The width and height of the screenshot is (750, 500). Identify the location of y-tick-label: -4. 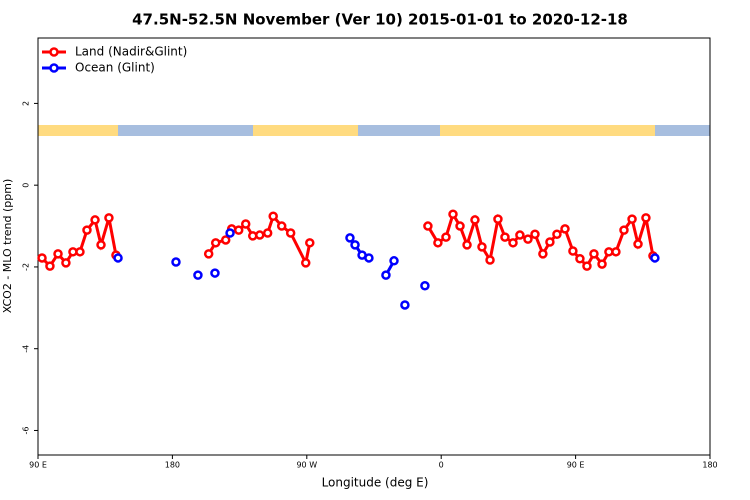
(26, 349).